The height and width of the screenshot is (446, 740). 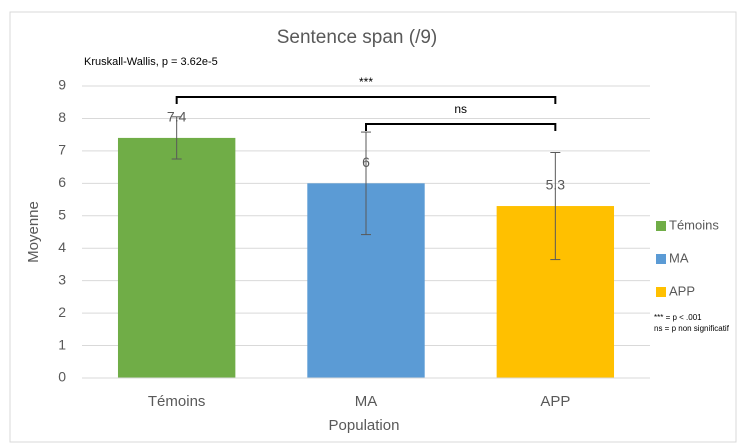 What do you see at coordinates (692, 328) in the screenshot?
I see `note: ns = p non significatif` at bounding box center [692, 328].